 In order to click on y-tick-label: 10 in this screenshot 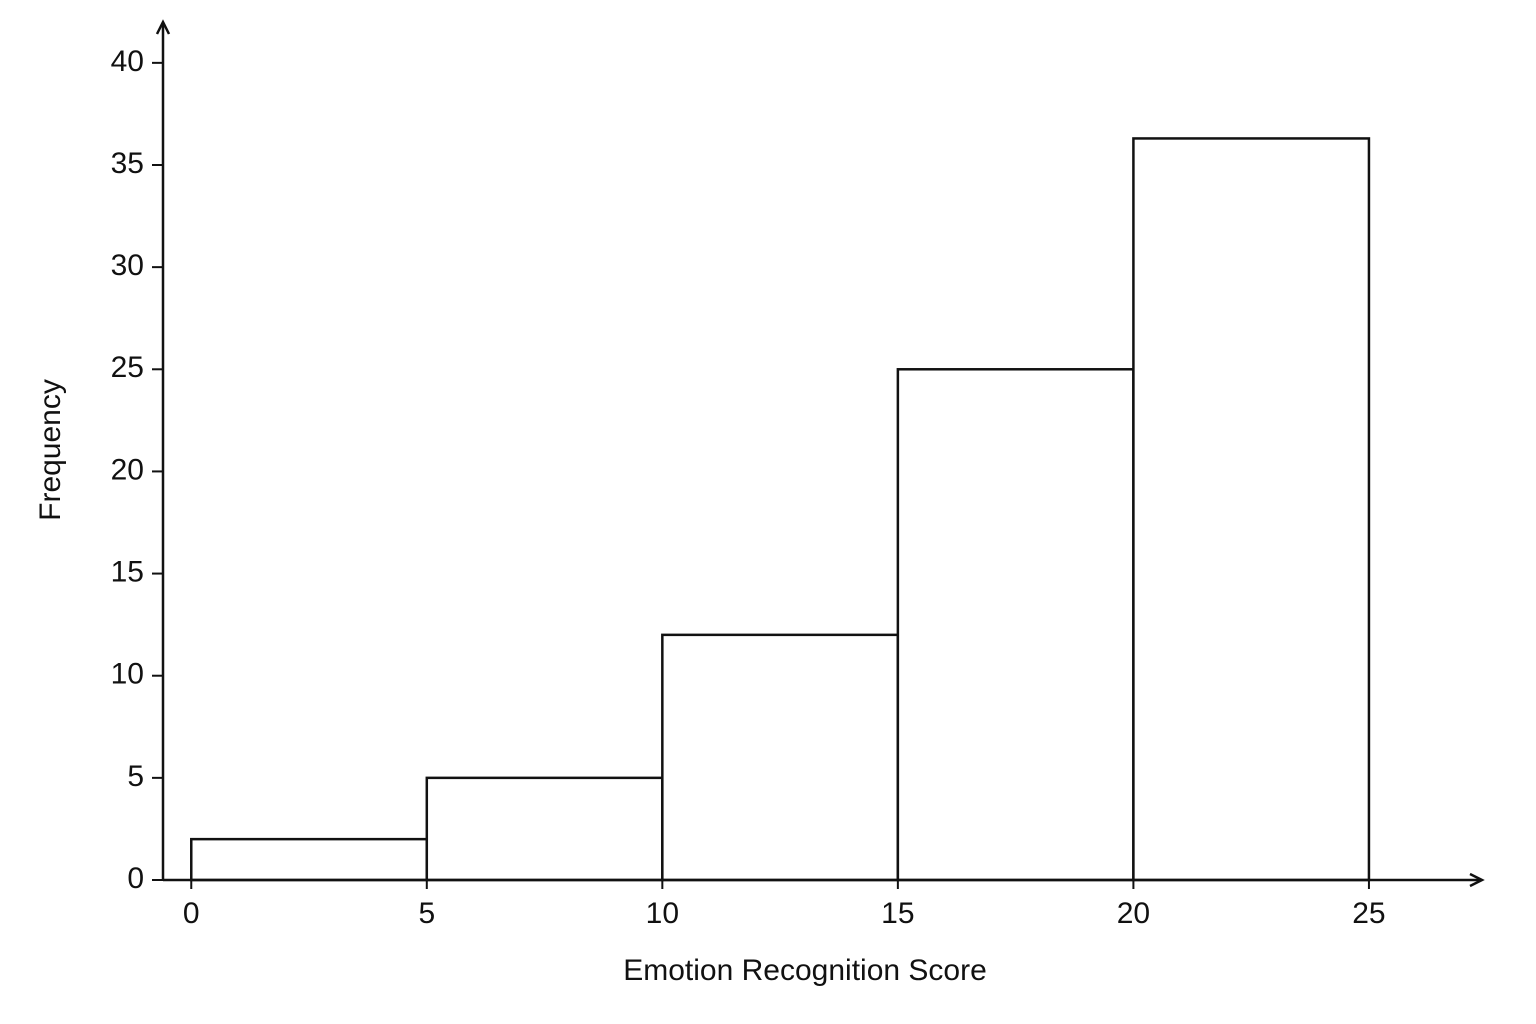, I will do `click(127, 674)`.